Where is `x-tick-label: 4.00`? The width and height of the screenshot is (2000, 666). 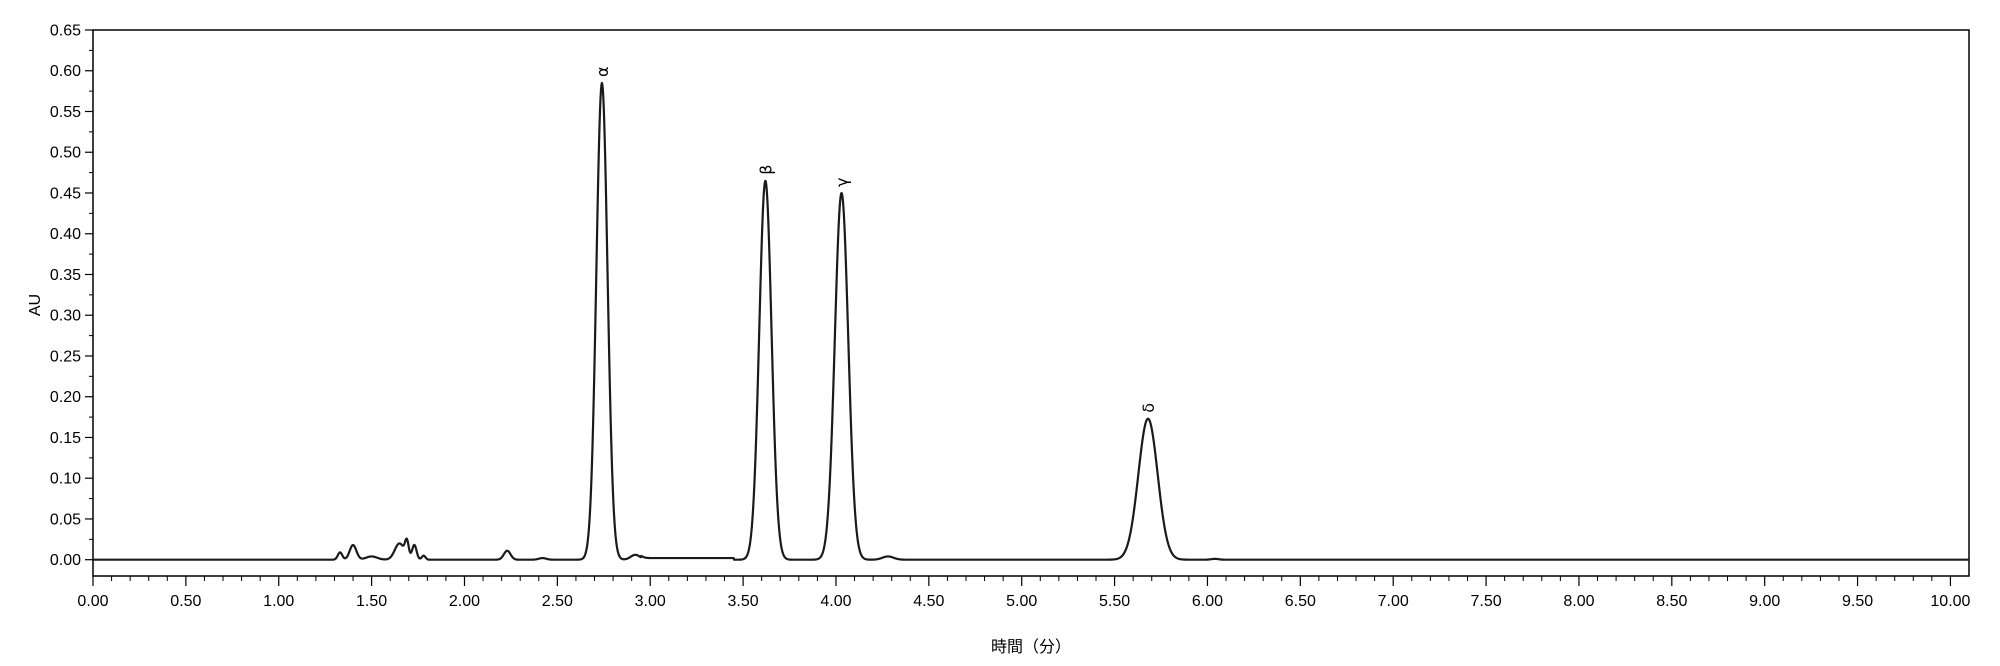 x-tick-label: 4.00 is located at coordinates (835, 601).